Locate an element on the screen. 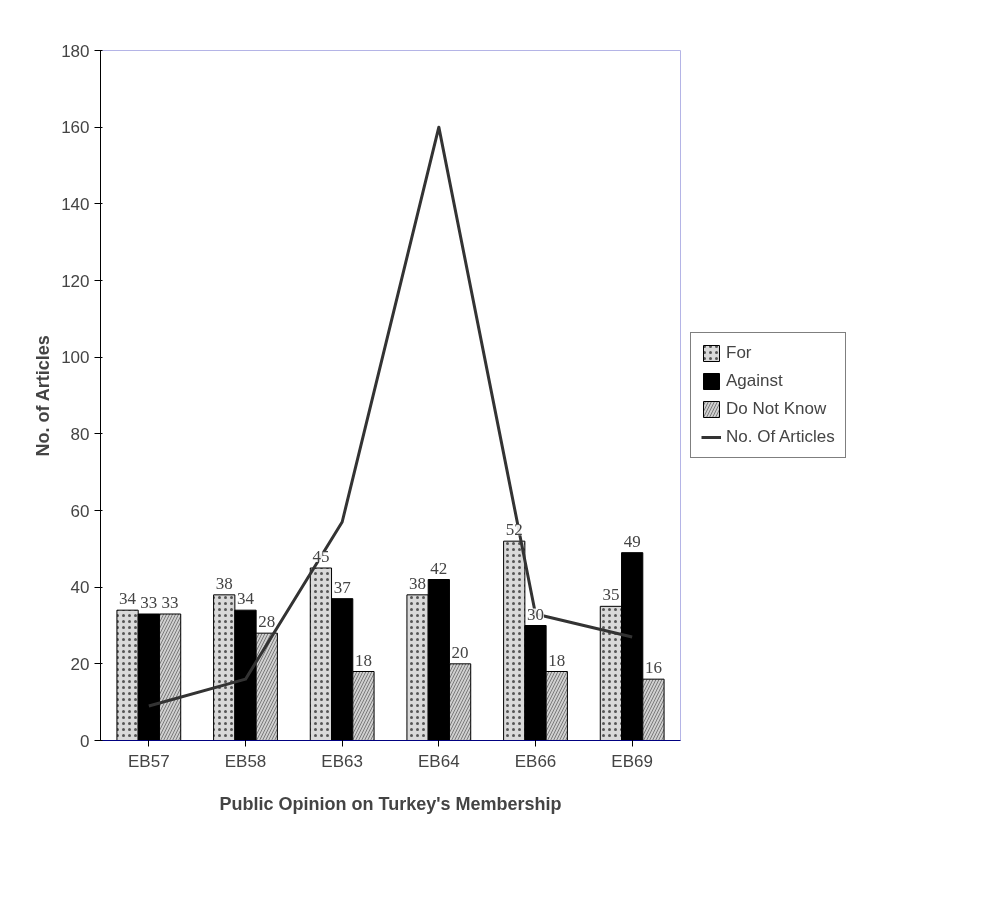 The width and height of the screenshot is (1001, 924). data-label: 52 is located at coordinates (514, 530).